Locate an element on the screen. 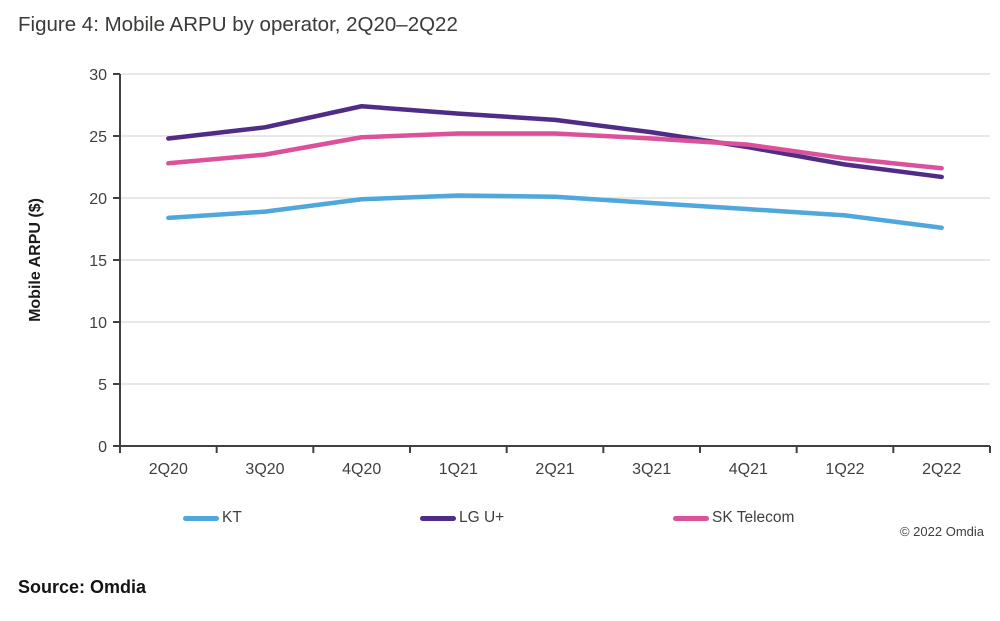 The width and height of the screenshot is (1000, 621). copyright-note: © 2022 Omdia is located at coordinates (941, 531).